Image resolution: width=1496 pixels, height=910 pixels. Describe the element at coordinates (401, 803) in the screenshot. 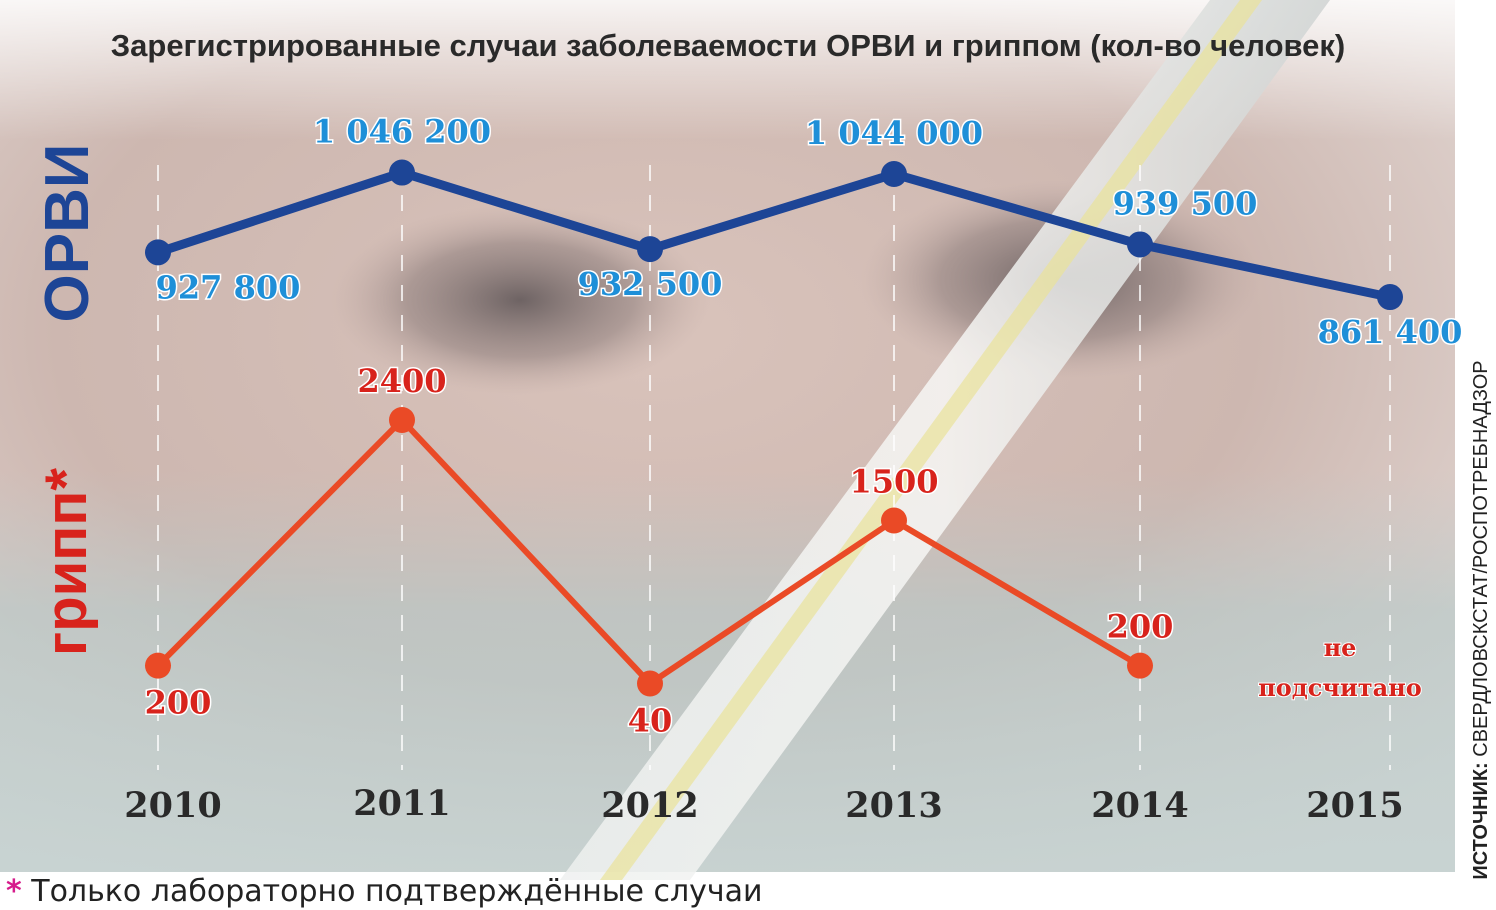

I see `year-label-2011: 2011` at that location.